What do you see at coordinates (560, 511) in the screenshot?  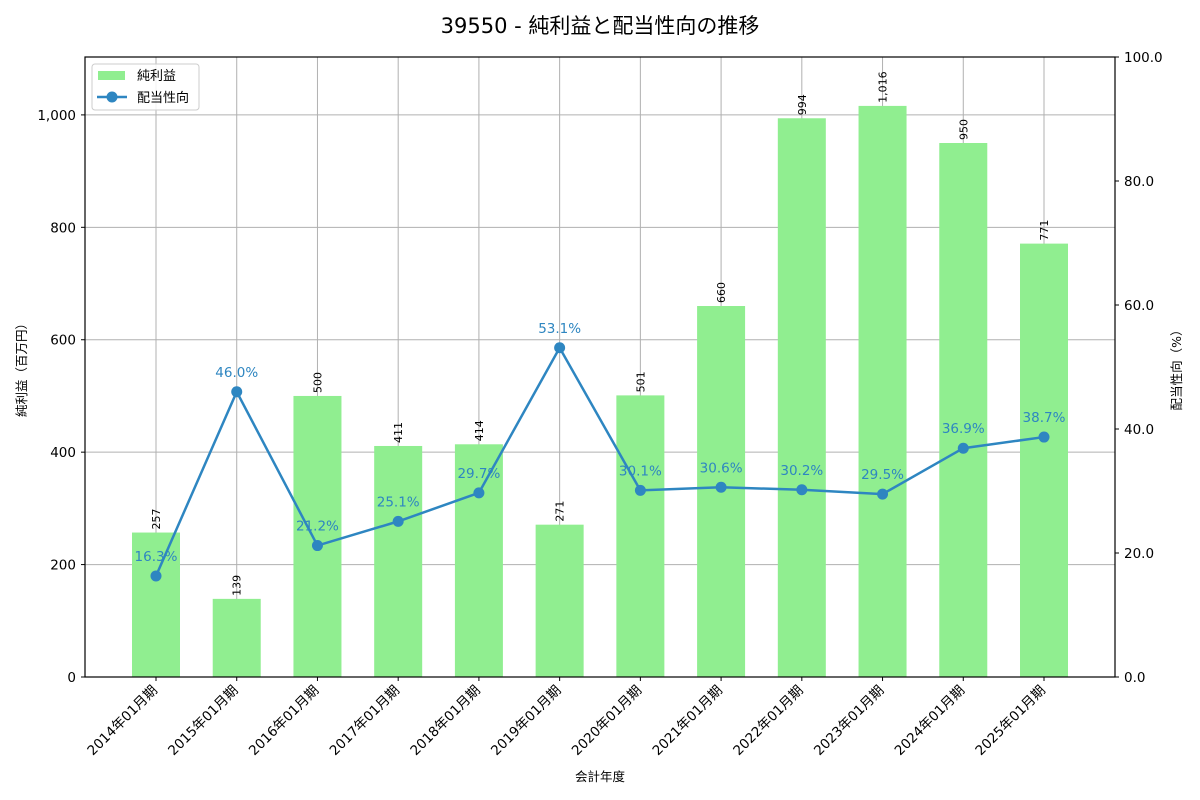 I see `bar-value-label: 271` at bounding box center [560, 511].